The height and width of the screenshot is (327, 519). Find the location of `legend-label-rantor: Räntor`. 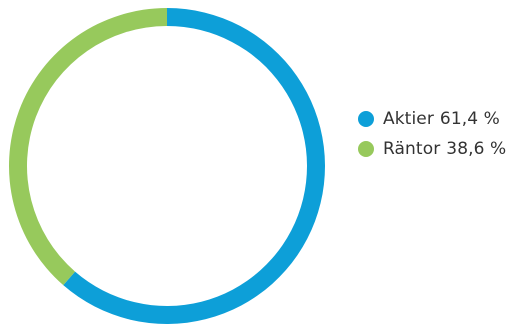

legend-label-rantor: Räntor is located at coordinates (412, 149).